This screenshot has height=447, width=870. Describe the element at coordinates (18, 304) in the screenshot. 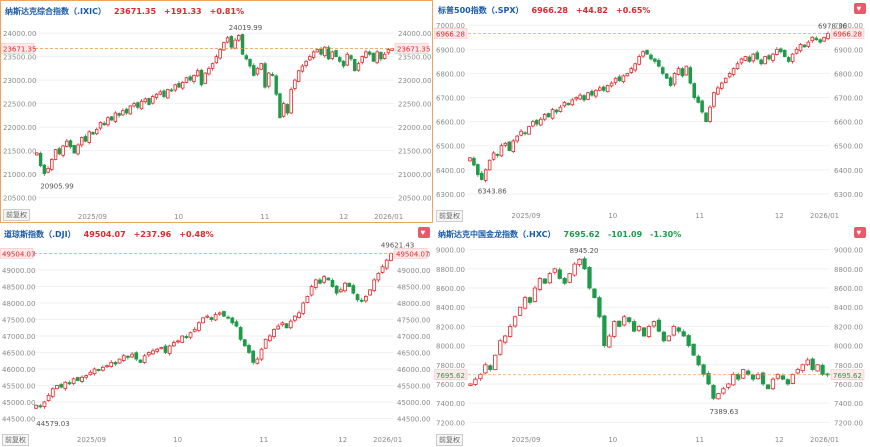

I see `y-tick-label: 48000.00` at that location.